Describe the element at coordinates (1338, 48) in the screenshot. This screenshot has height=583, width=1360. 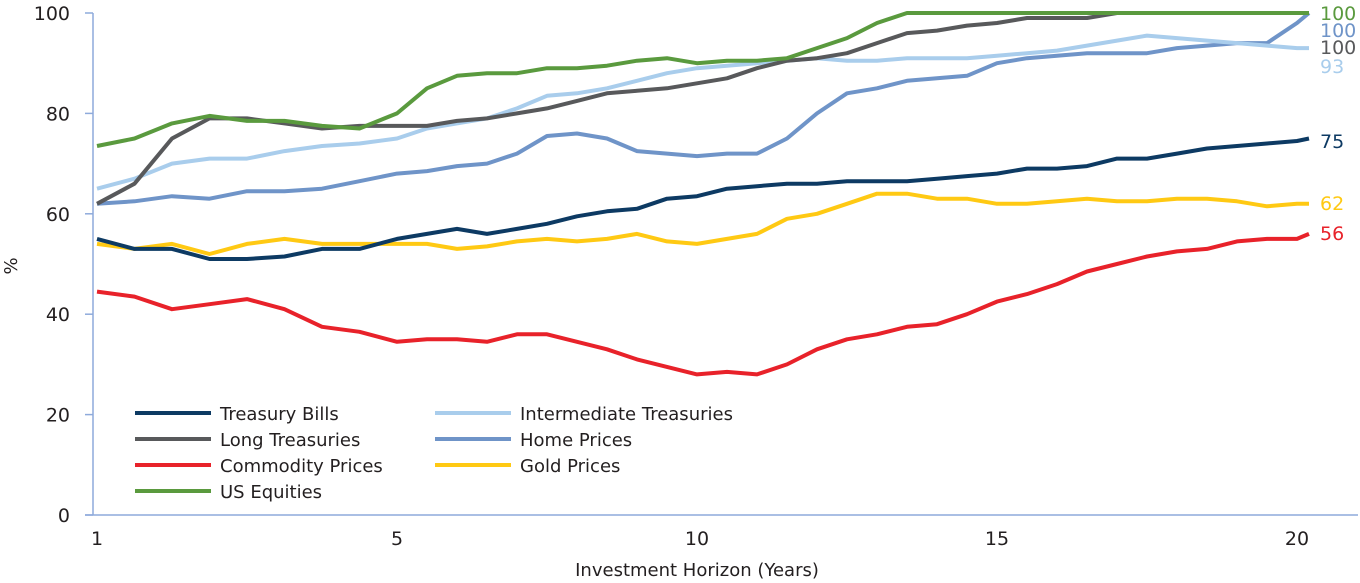
I see `end-label-long-treasuries: 100` at that location.